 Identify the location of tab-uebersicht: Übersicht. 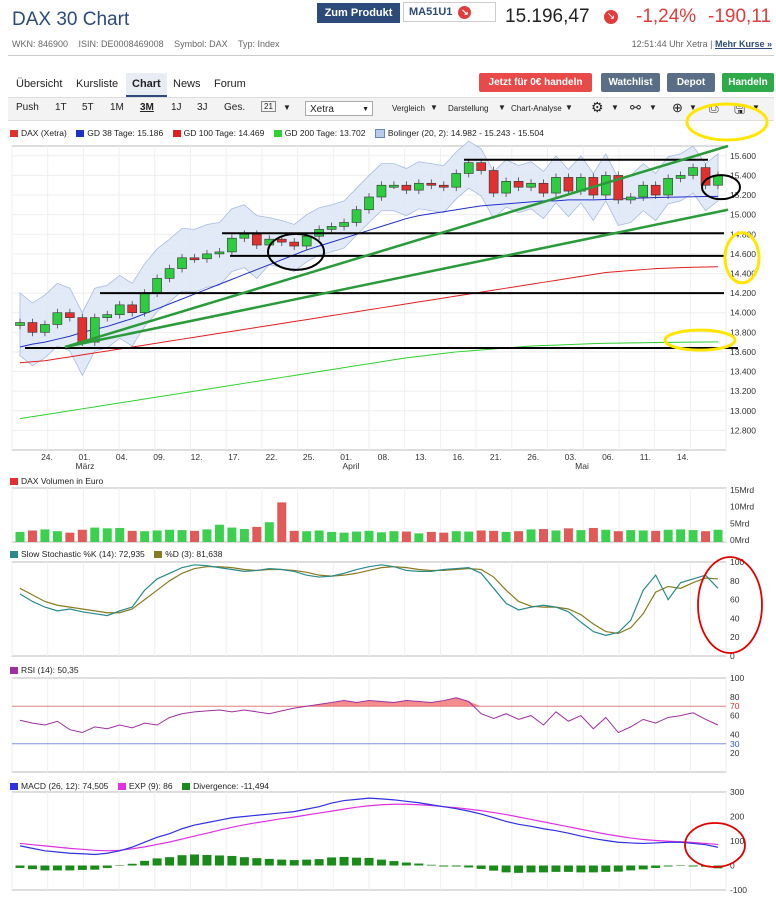
(39, 84).